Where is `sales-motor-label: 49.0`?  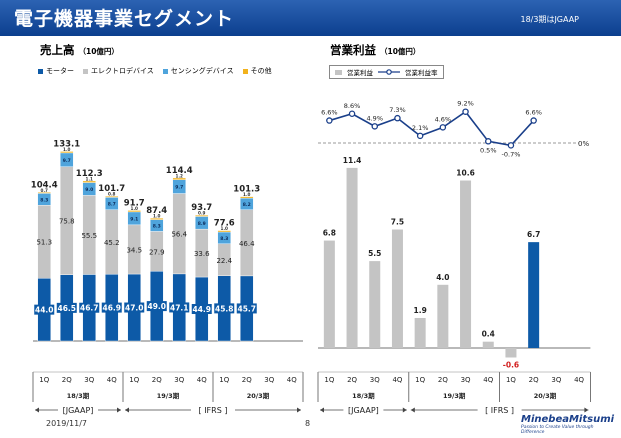
sales-motor-label: 49.0 is located at coordinates (156, 306).